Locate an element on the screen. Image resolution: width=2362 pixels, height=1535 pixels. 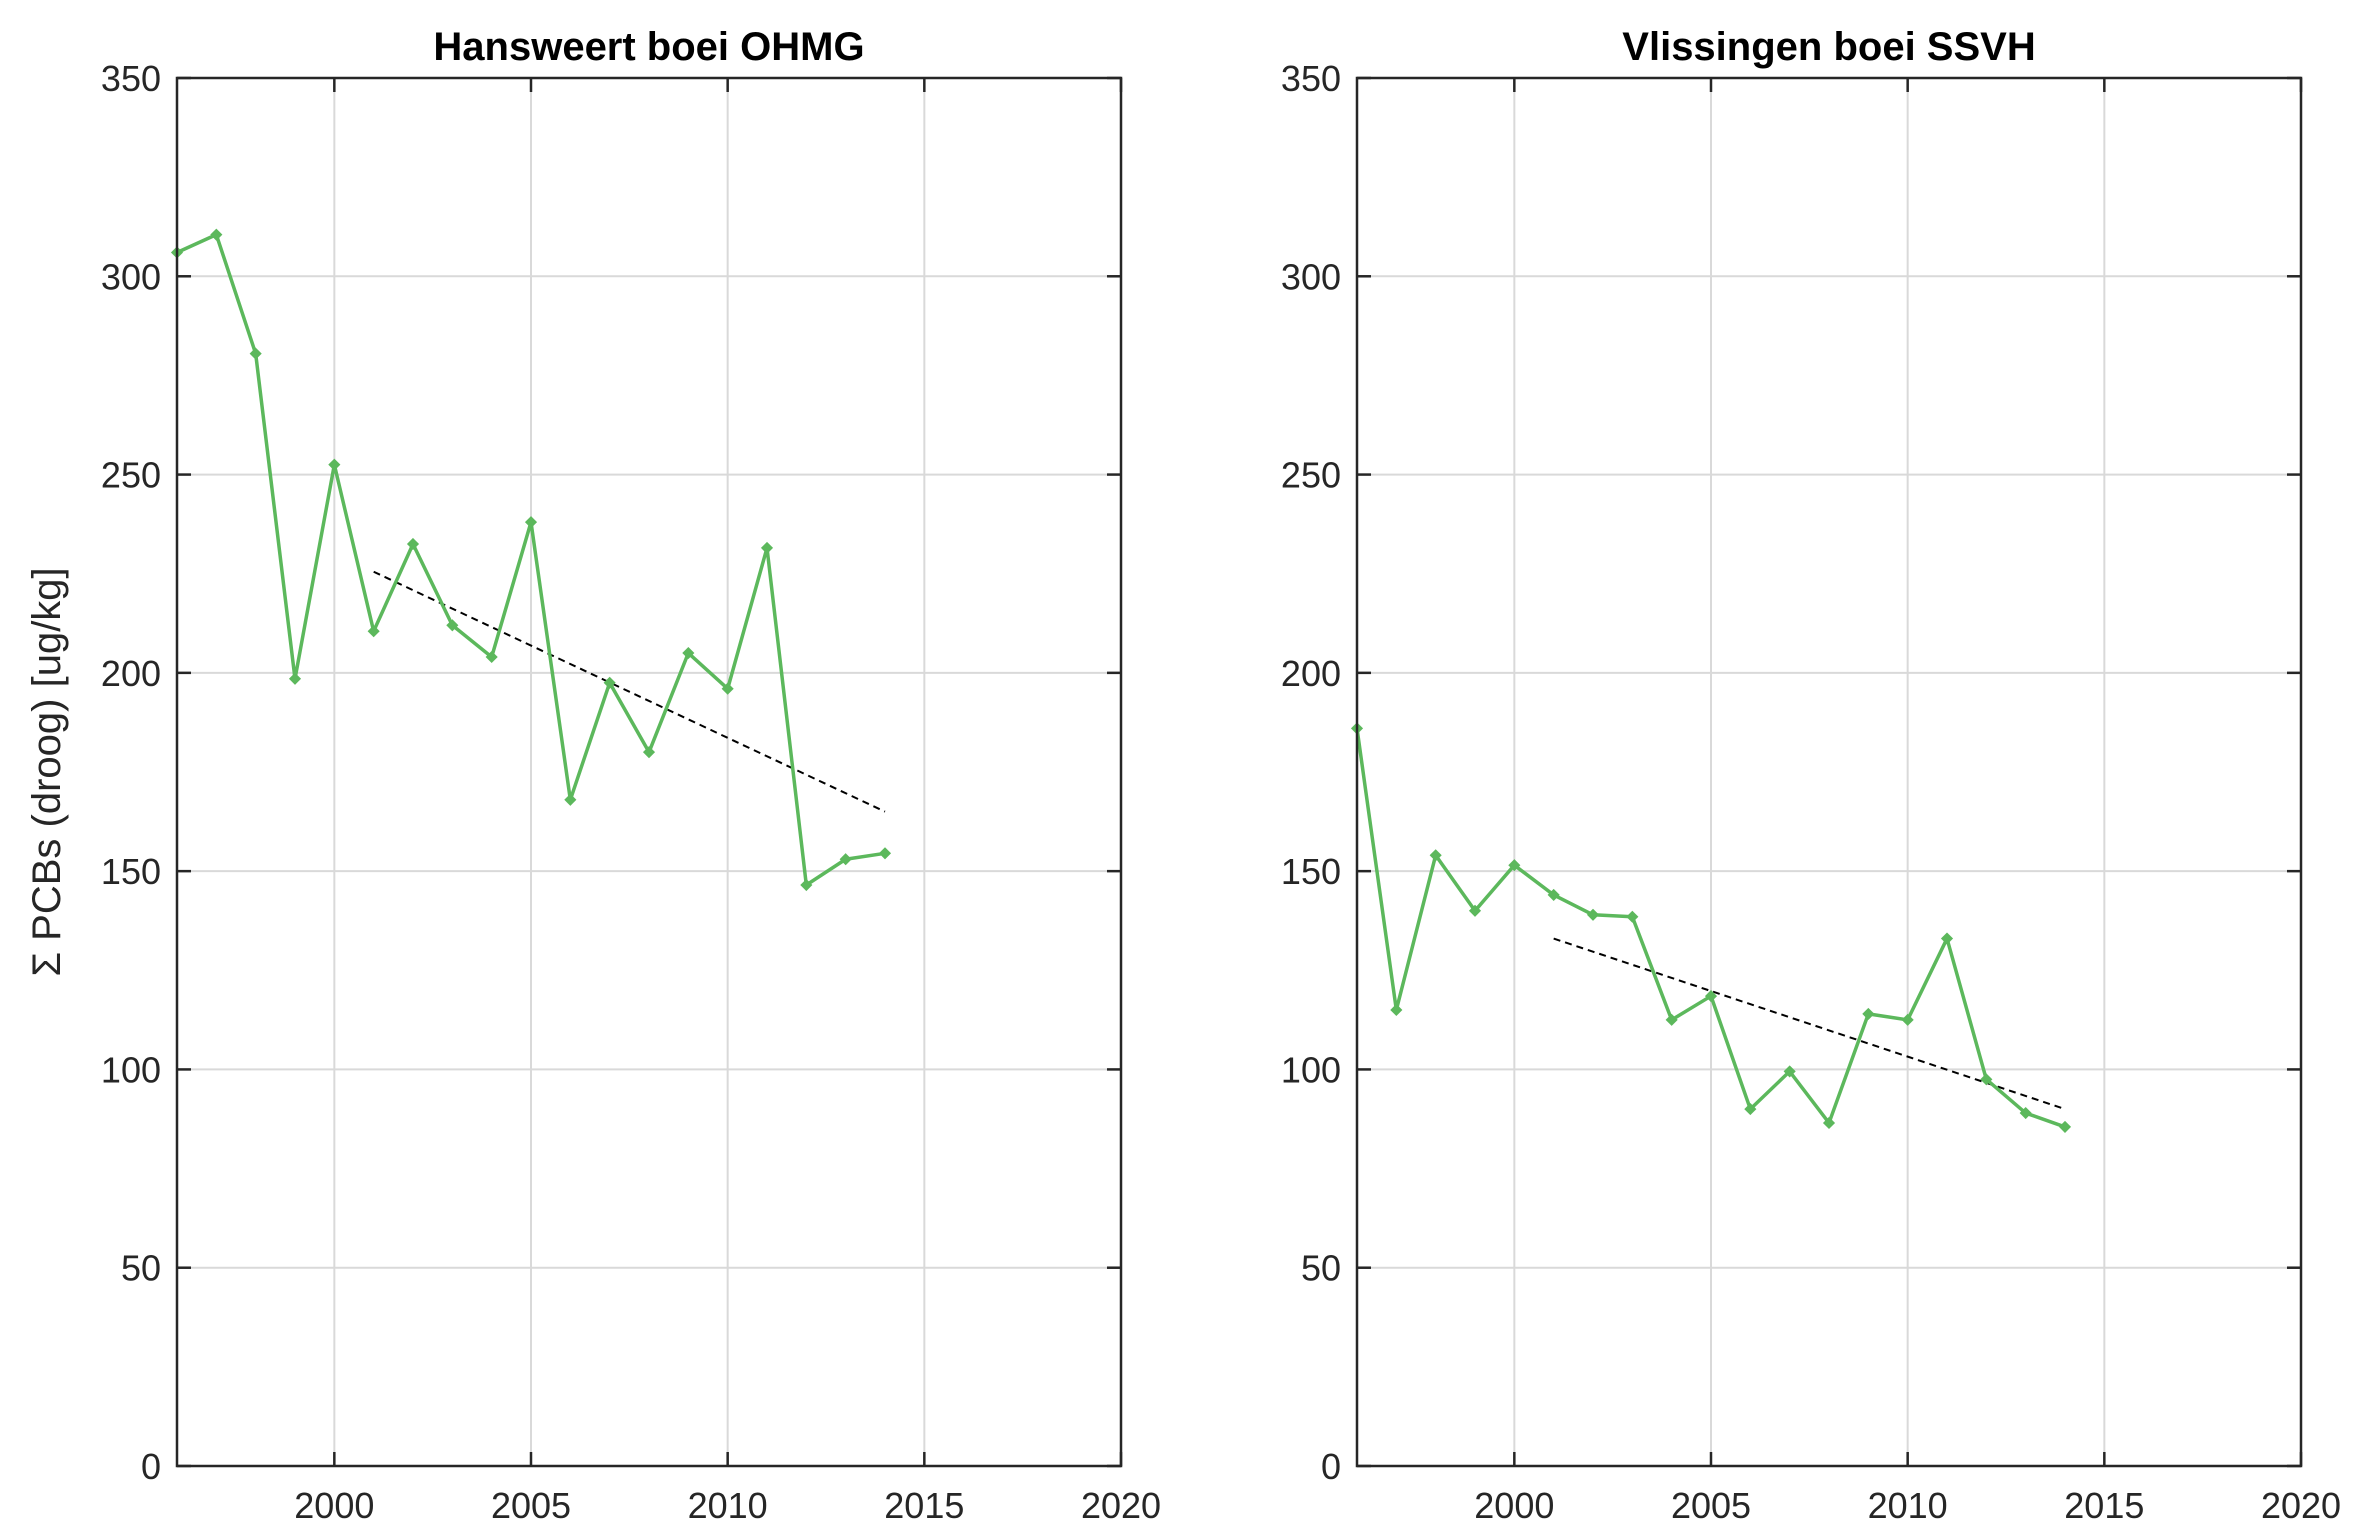
y-axis-label: Σ PCBs (droog) [ug/kg] is located at coordinates (47, 771).